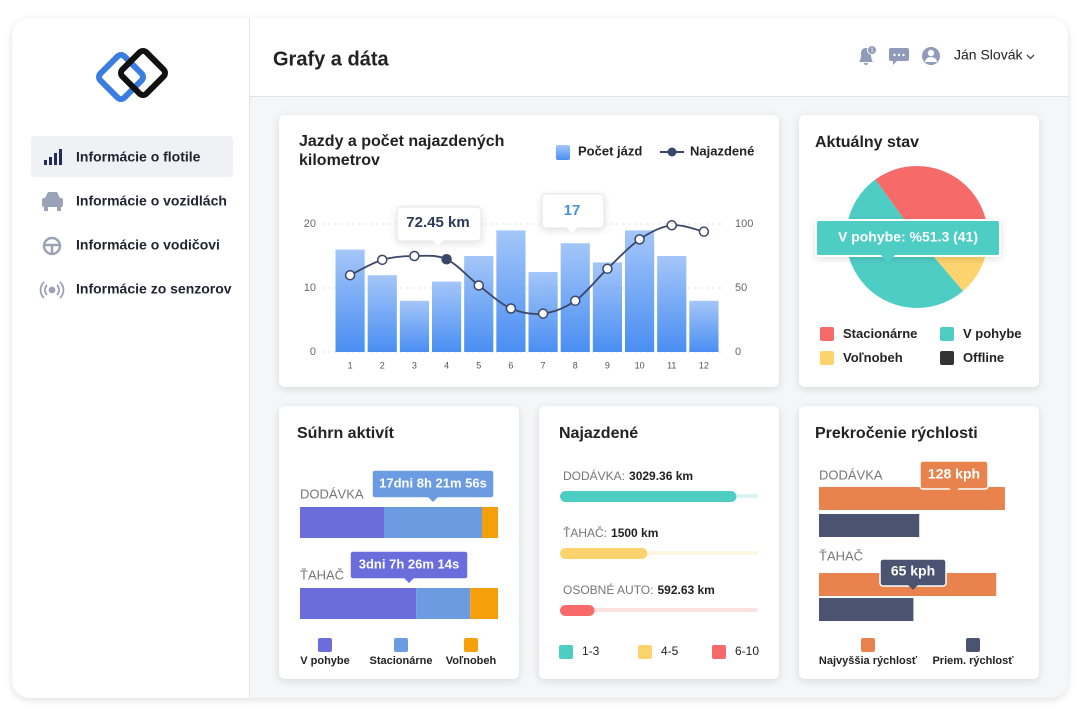 The image size is (1078, 728). Describe the element at coordinates (640, 365) in the screenshot. I see `x-tick-label: 10` at that location.